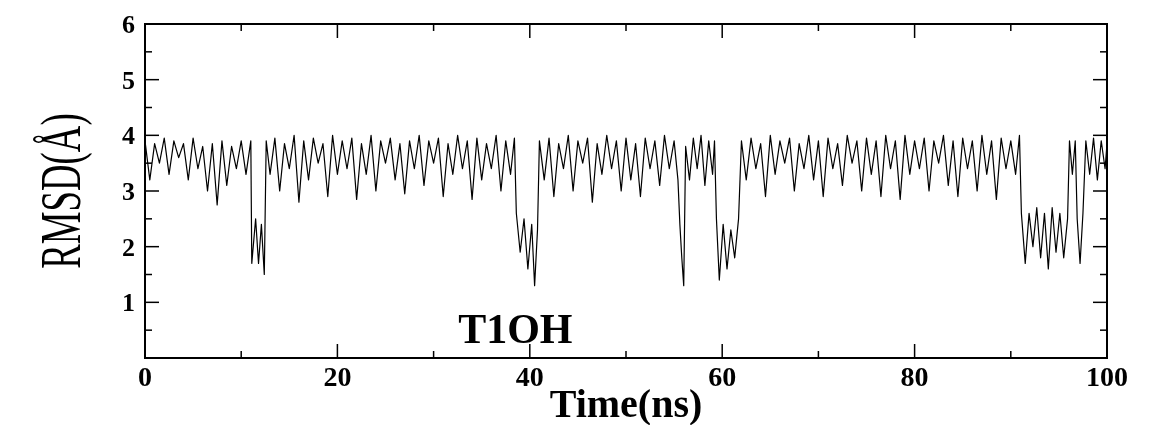 The width and height of the screenshot is (1155, 425). What do you see at coordinates (529, 376) in the screenshot?
I see `x-tick-label: 40` at bounding box center [529, 376].